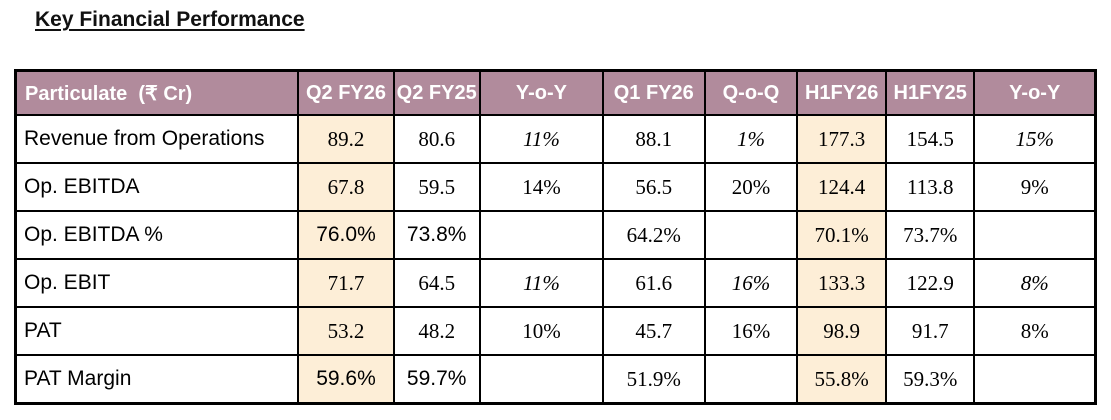 The image size is (1111, 420). What do you see at coordinates (170, 19) in the screenshot?
I see `page-title: Key Financial Performance` at bounding box center [170, 19].